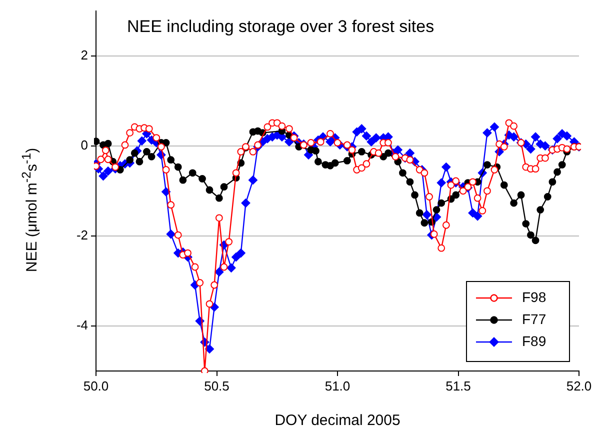 Image resolution: width=600 pixels, height=434 pixels. What do you see at coordinates (534, 340) in the screenshot?
I see `legend-label: F89` at bounding box center [534, 340].